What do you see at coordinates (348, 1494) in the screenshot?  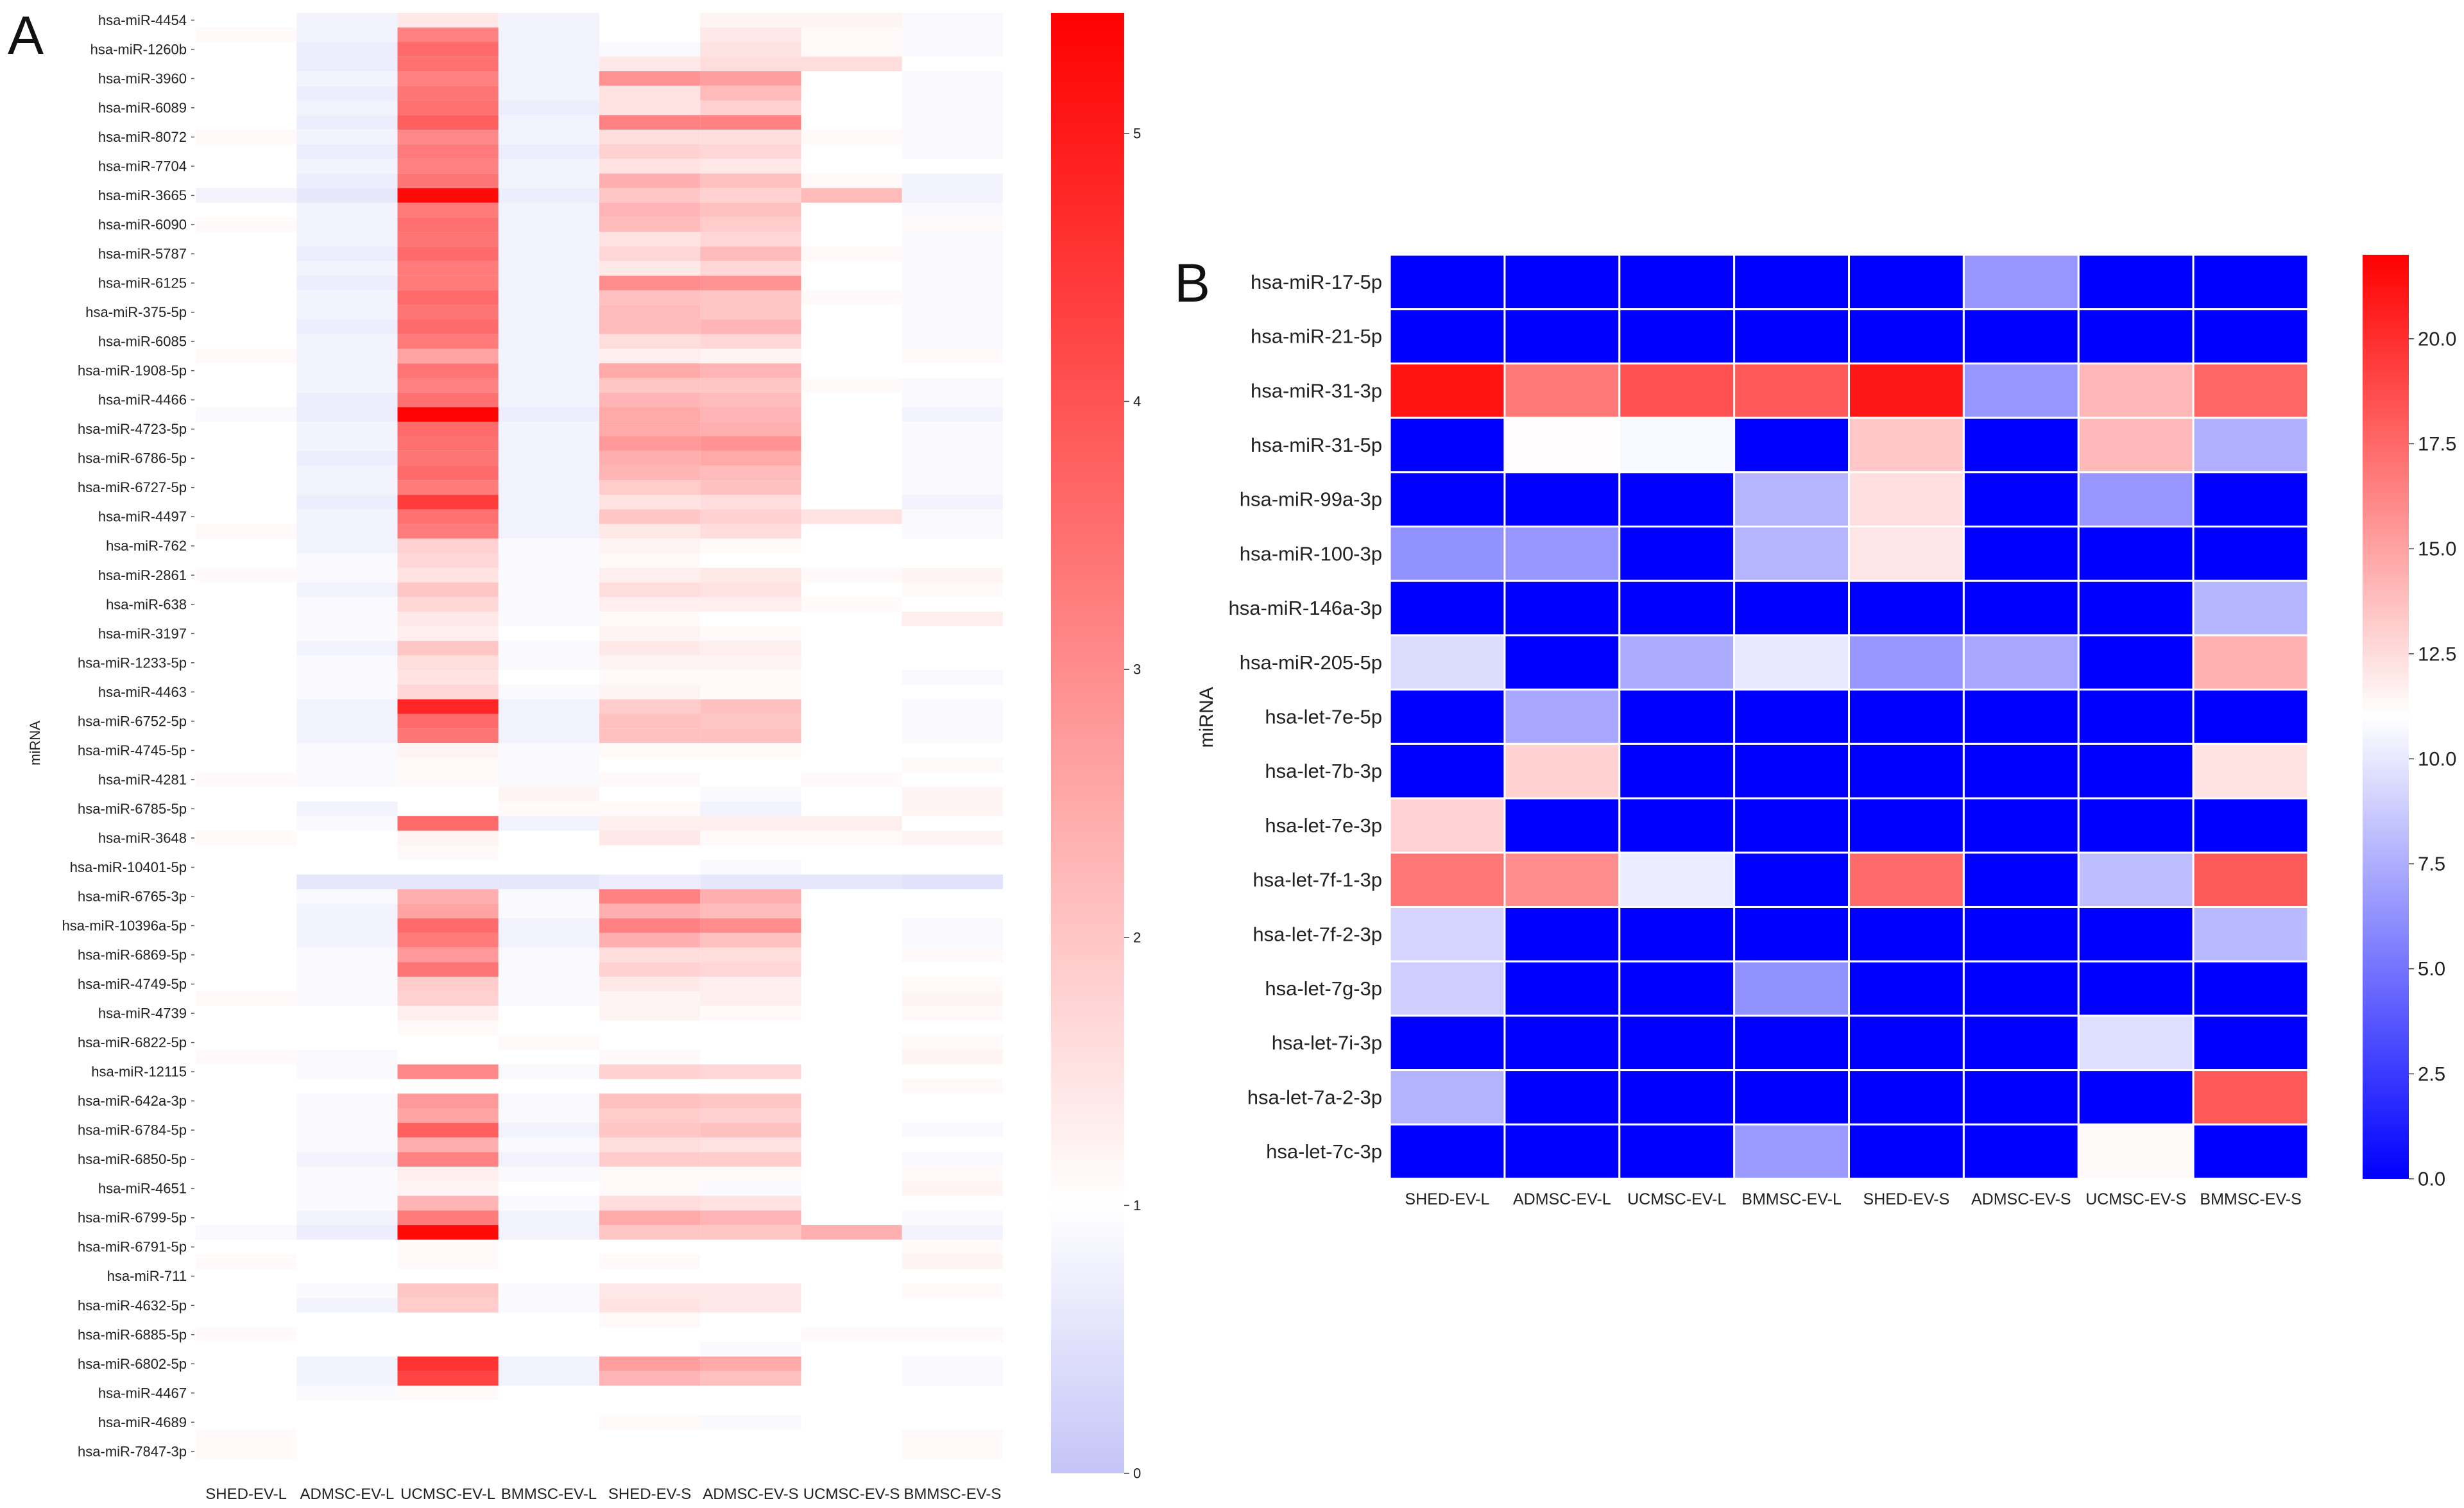 I see `panel-a-column-label: ADMSC-EV-L` at bounding box center [348, 1494].